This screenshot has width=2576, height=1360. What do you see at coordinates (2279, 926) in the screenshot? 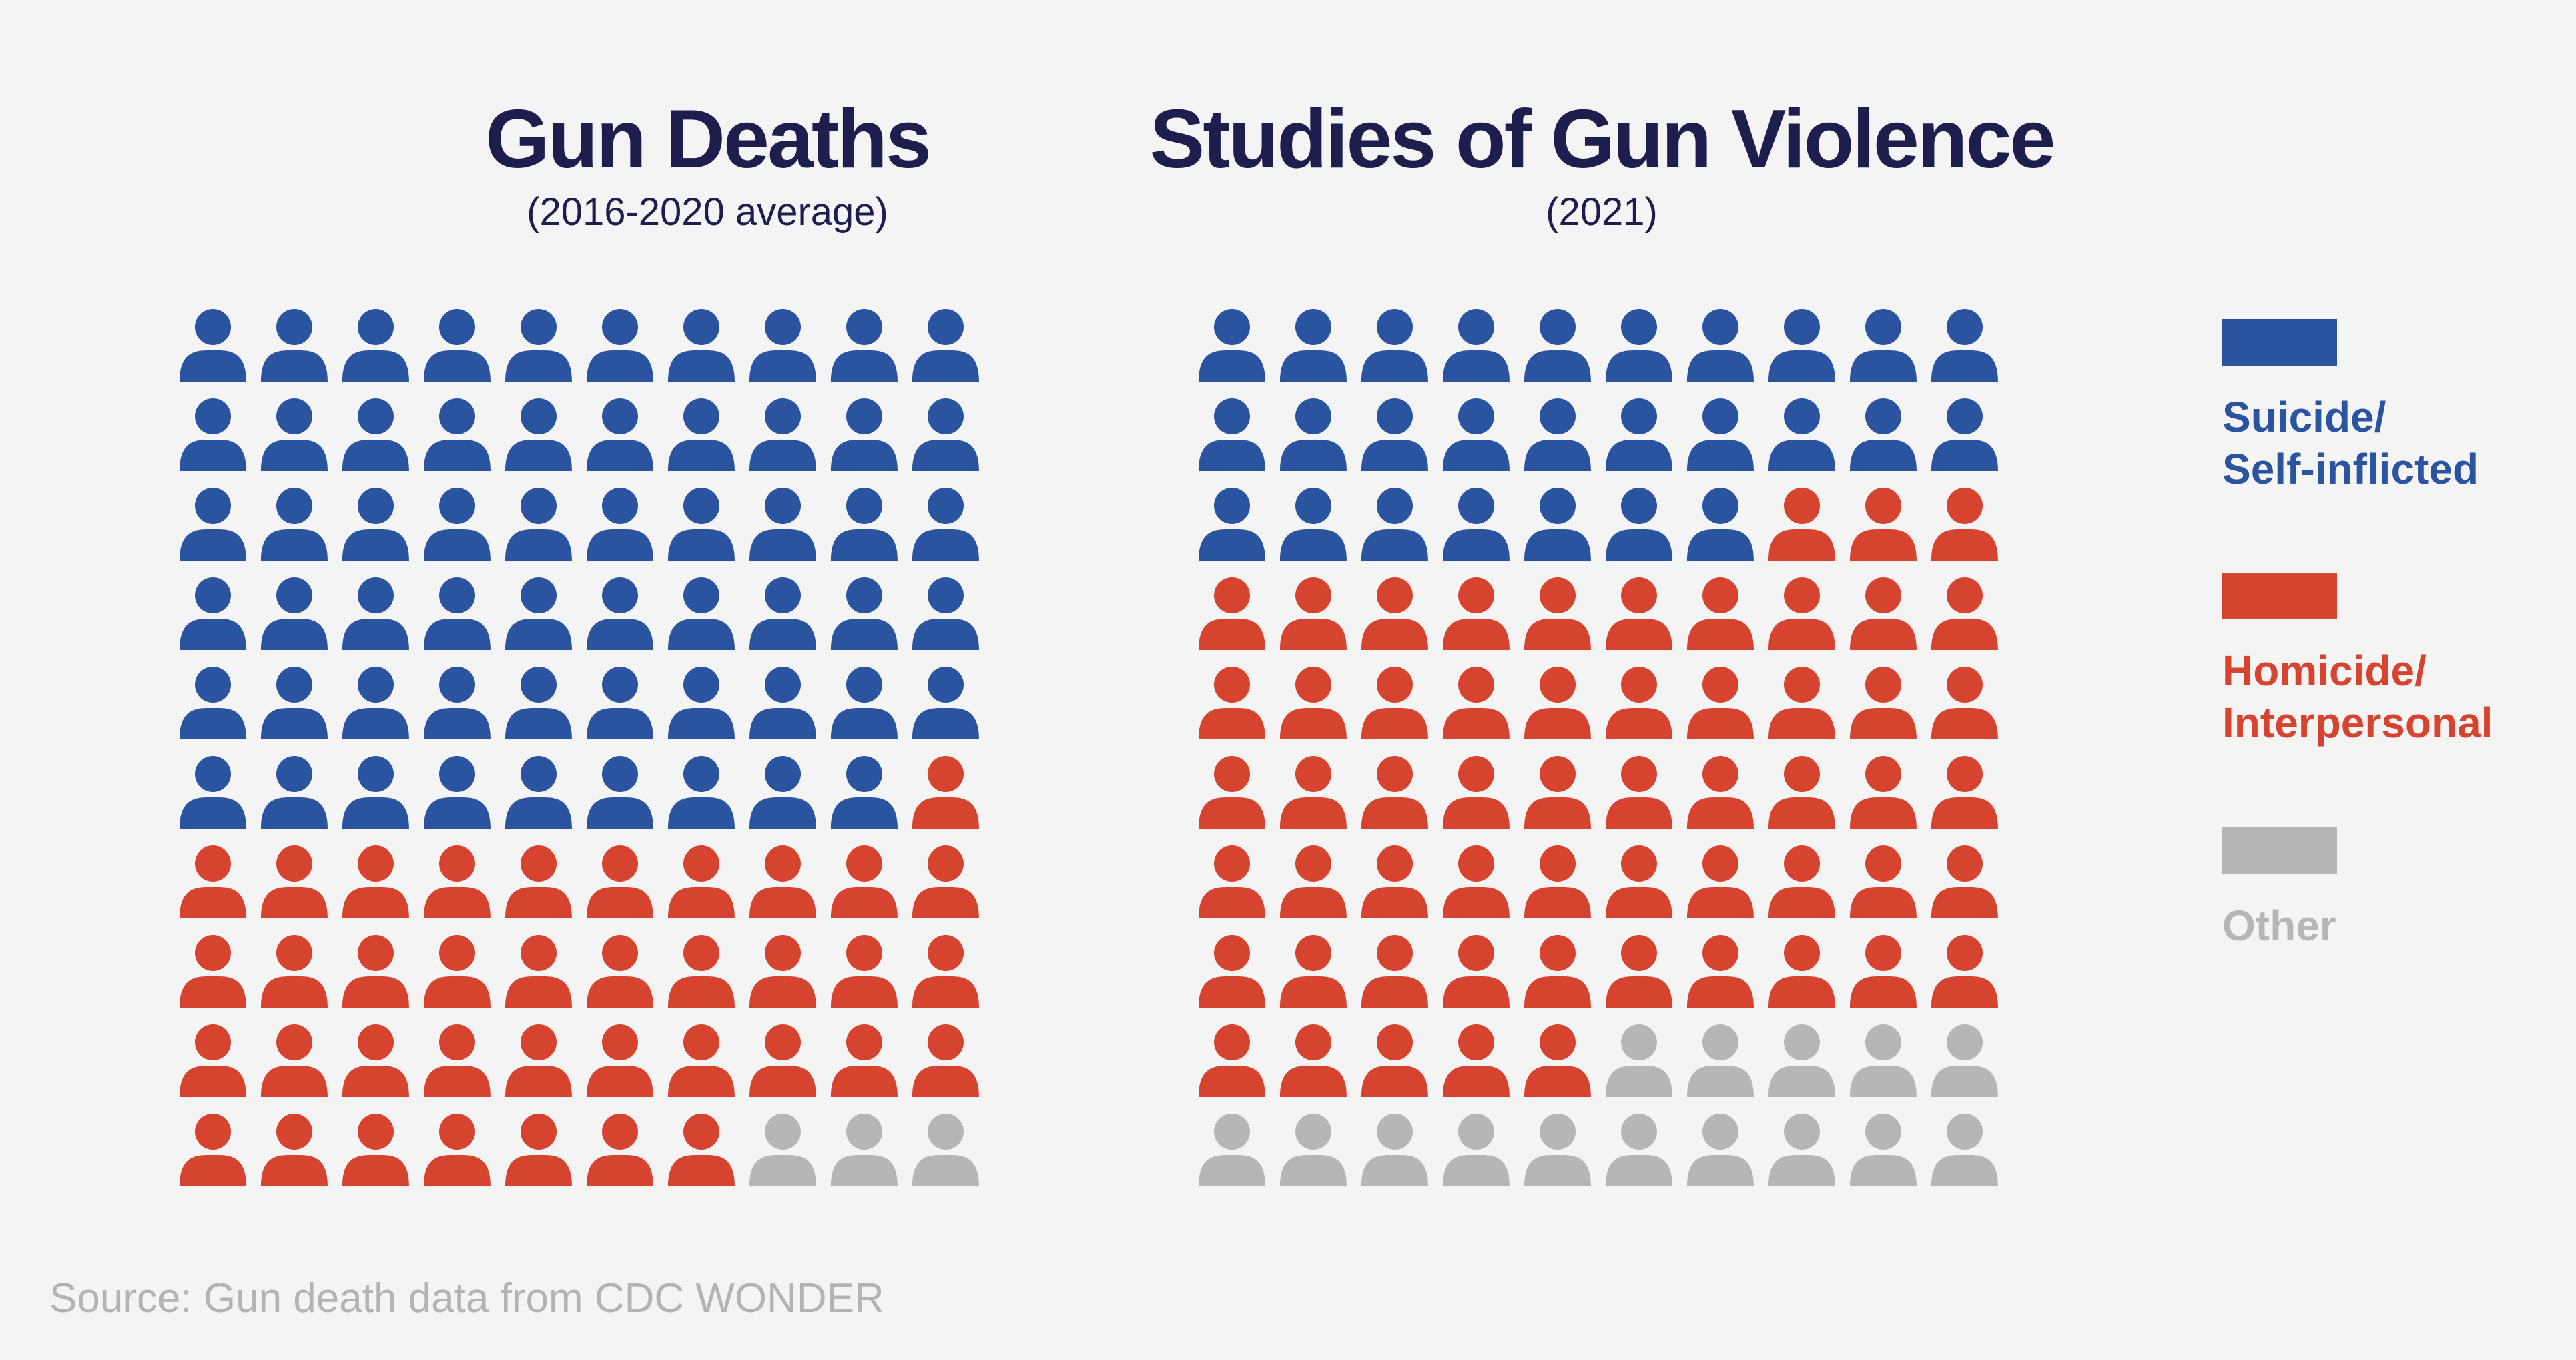
I see `legend-label-other: Other` at bounding box center [2279, 926].